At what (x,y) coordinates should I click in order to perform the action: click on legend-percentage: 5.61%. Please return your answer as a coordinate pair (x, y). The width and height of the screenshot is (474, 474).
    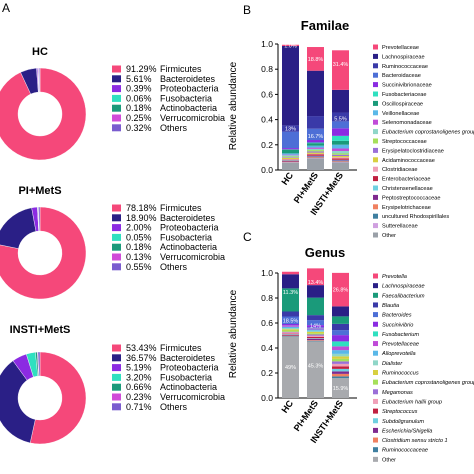
    Looking at the image, I should click on (139, 79).